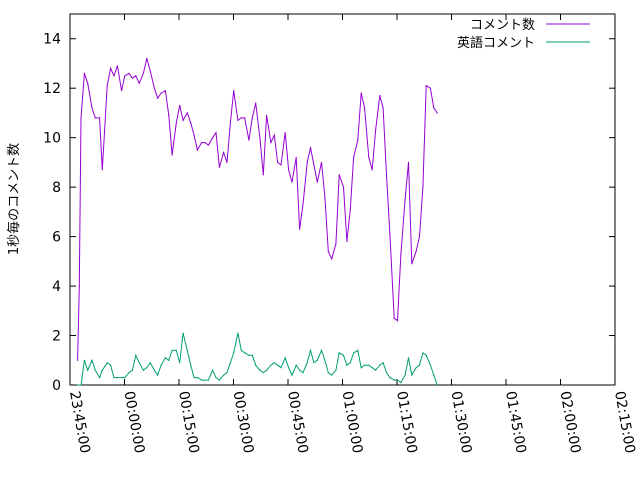 The image size is (640, 484). What do you see at coordinates (243, 422) in the screenshot?
I see `x-tick-label: 00:30:00` at bounding box center [243, 422].